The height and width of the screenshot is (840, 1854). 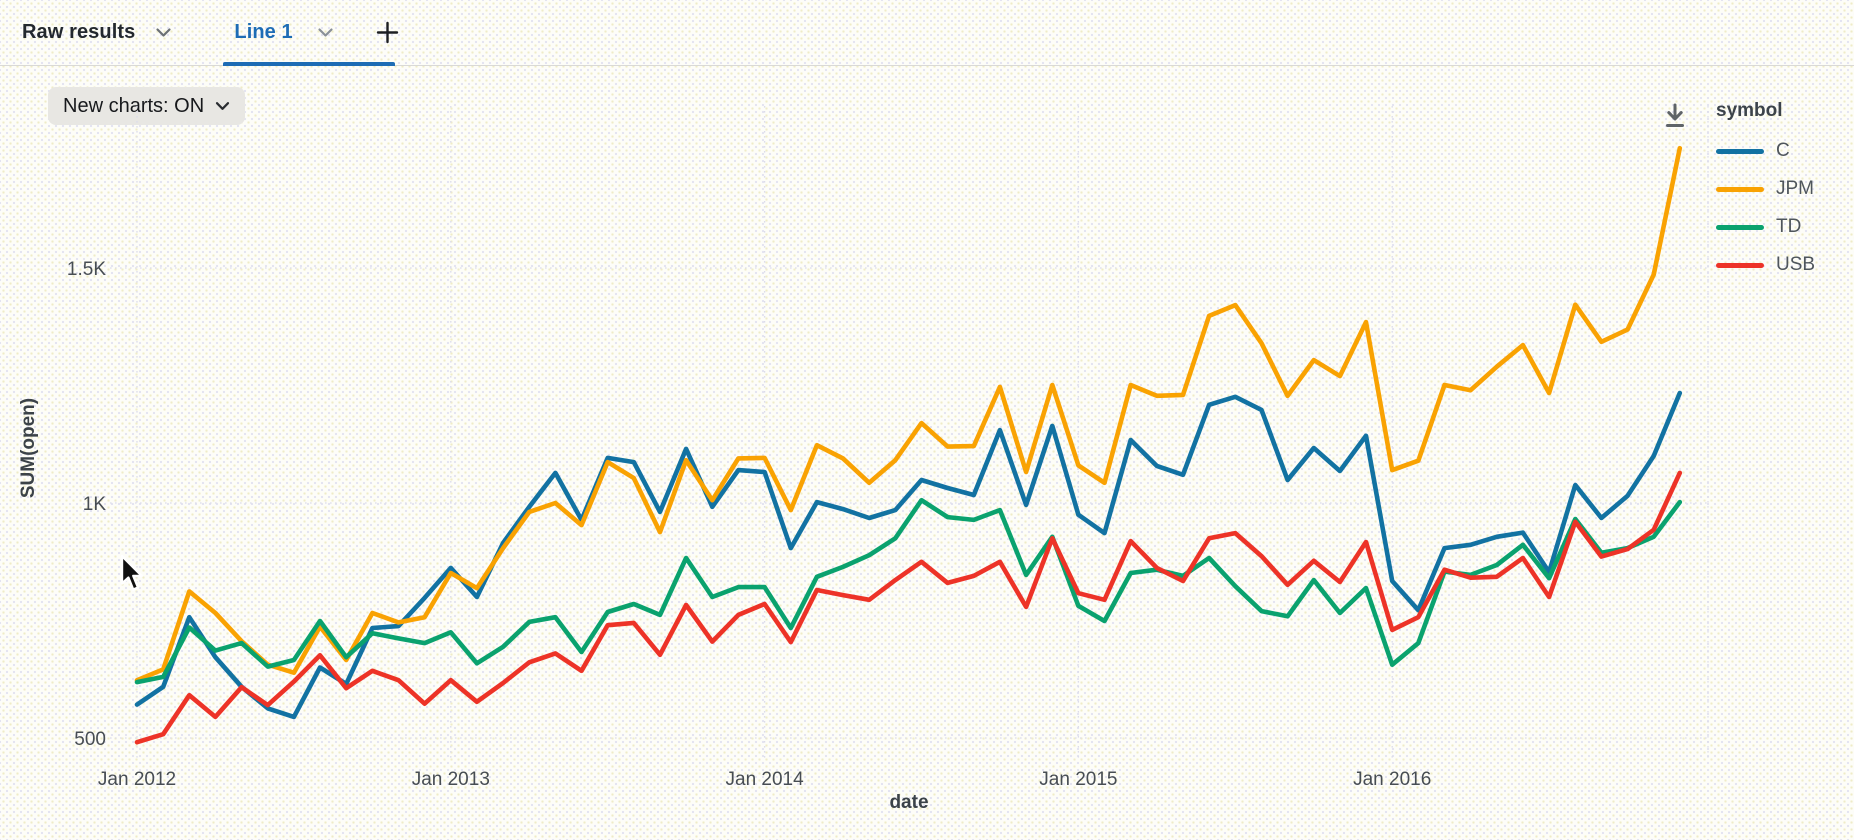 I want to click on legend-label: JPM, so click(x=1795, y=188).